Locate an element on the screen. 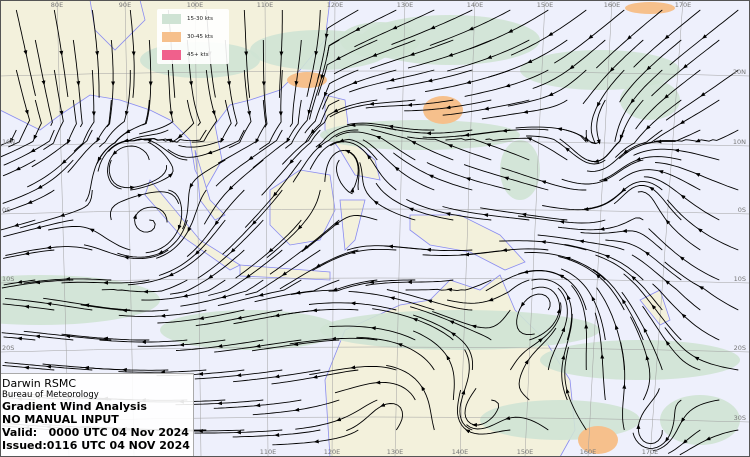 This screenshot has width=750, height=457. legend: 15-30 kts 30-45 kts 45+ kts is located at coordinates (193, 36).